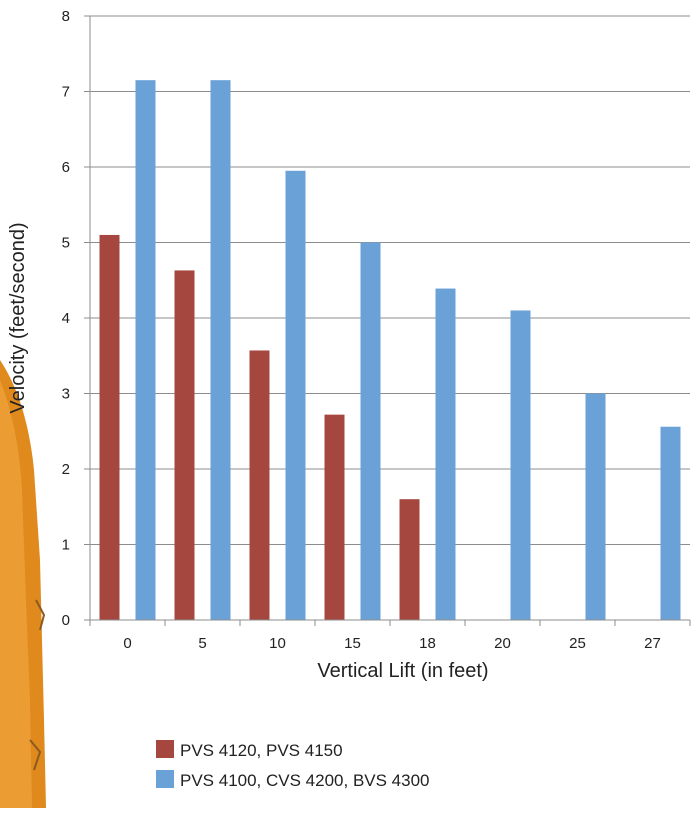 The width and height of the screenshot is (700, 813). Describe the element at coordinates (66, 469) in the screenshot. I see `y-tick-label: 2` at that location.